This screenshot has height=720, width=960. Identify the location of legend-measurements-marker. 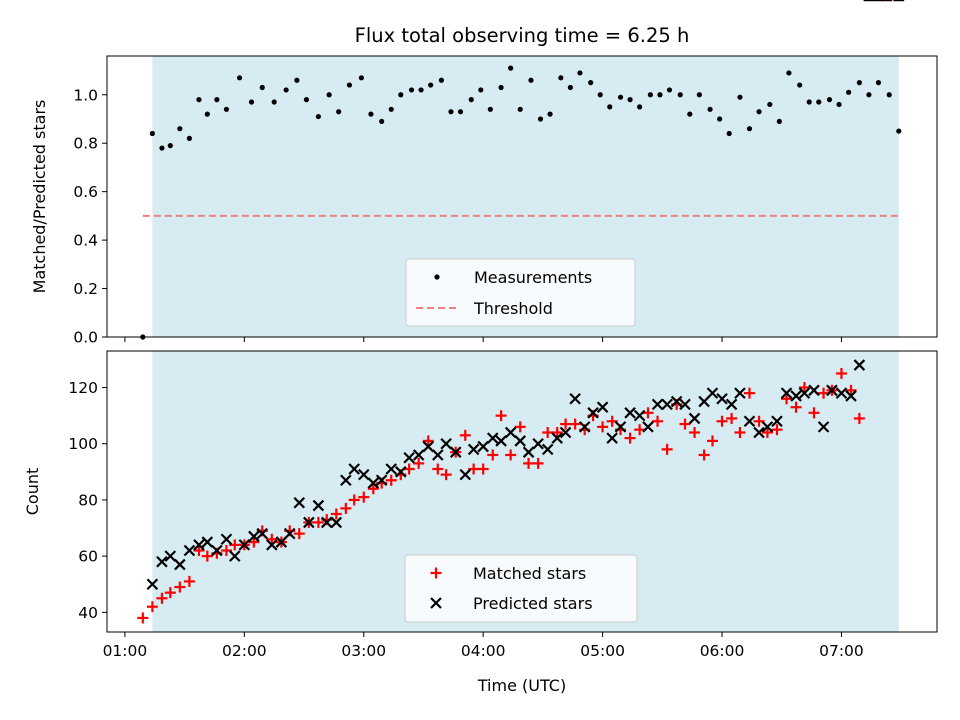
(437, 277).